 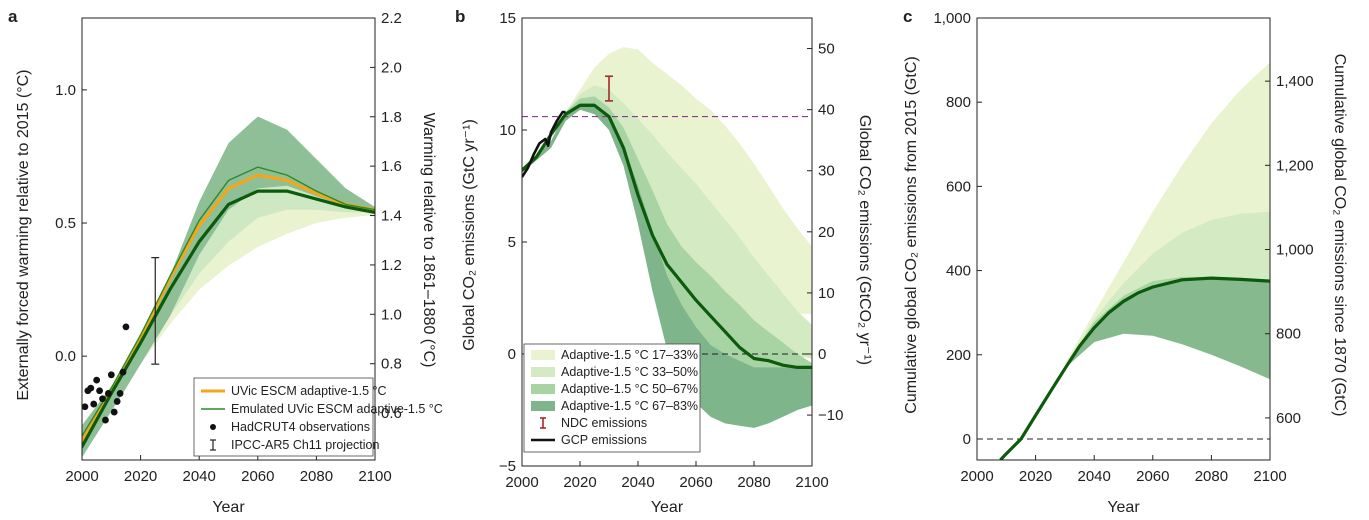 What do you see at coordinates (13, 16) in the screenshot?
I see `panel-label: a` at bounding box center [13, 16].